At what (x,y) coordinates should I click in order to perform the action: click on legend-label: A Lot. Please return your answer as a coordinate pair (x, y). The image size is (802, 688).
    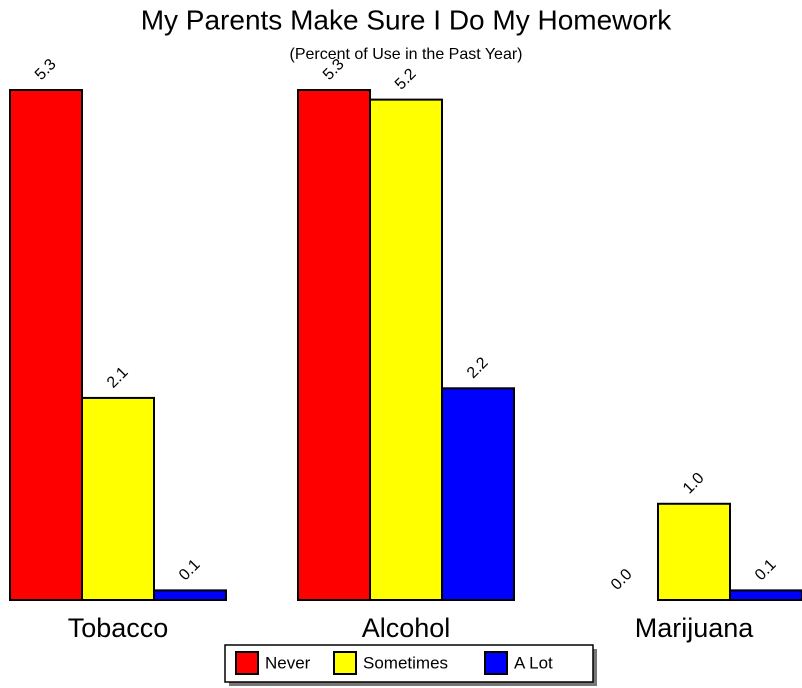
    Looking at the image, I should click on (533, 662).